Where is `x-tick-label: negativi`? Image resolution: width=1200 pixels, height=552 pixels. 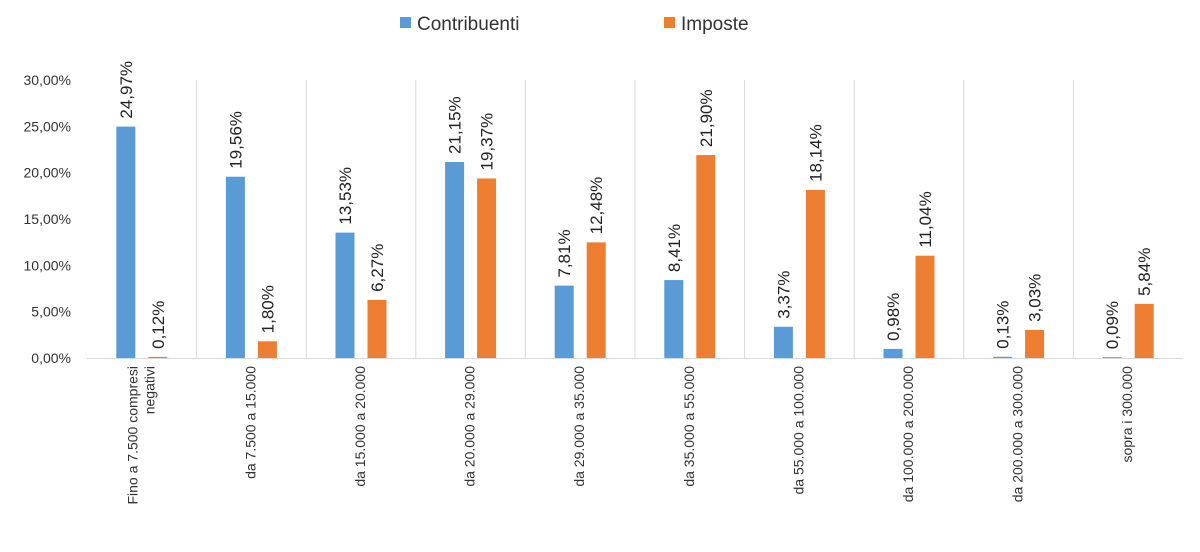 x-tick-label: negativi is located at coordinates (149, 390).